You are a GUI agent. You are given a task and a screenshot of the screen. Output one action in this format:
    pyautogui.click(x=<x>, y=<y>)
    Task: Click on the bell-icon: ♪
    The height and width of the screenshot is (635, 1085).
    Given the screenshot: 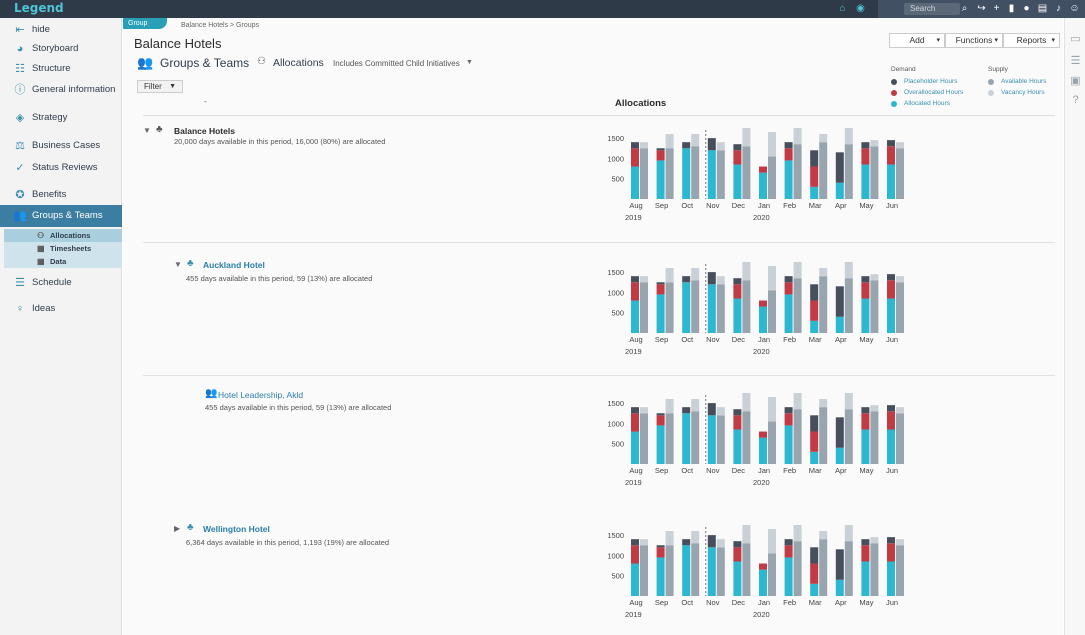 What is the action you would take?
    pyautogui.click(x=1058, y=8)
    